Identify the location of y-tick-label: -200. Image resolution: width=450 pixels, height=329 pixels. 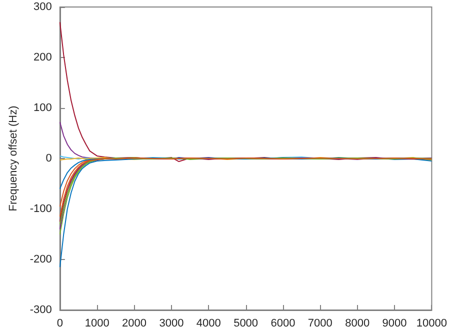
(41, 260).